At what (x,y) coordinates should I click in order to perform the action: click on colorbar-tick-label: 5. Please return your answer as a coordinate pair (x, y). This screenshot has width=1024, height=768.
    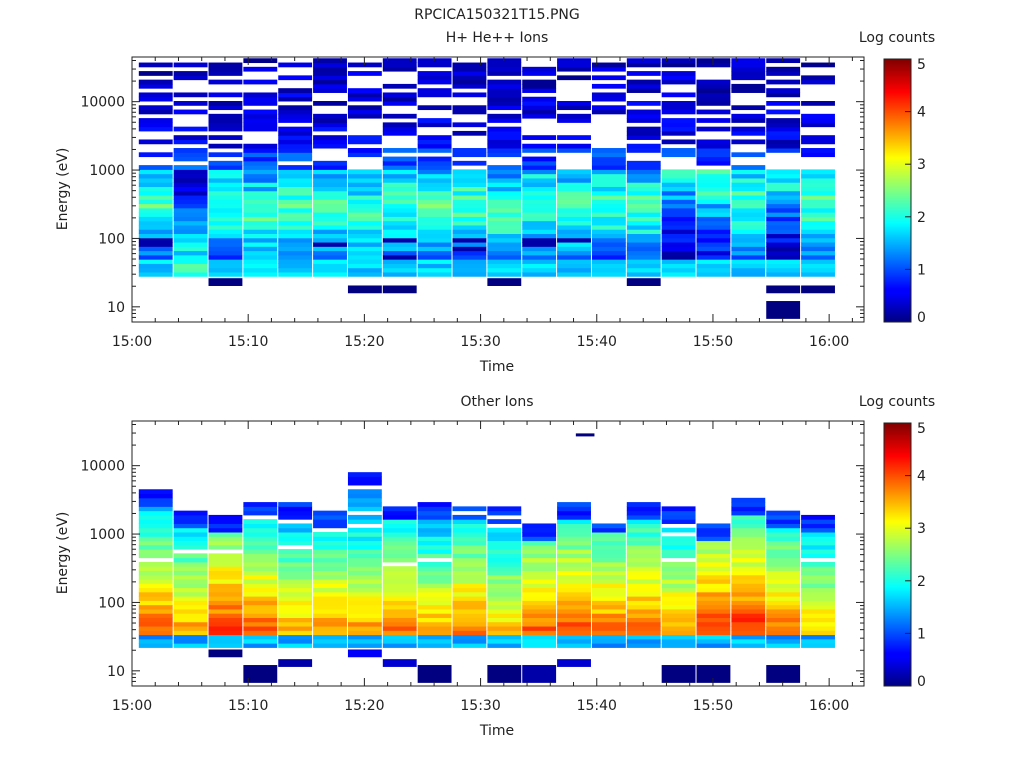
    Looking at the image, I should click on (921, 65).